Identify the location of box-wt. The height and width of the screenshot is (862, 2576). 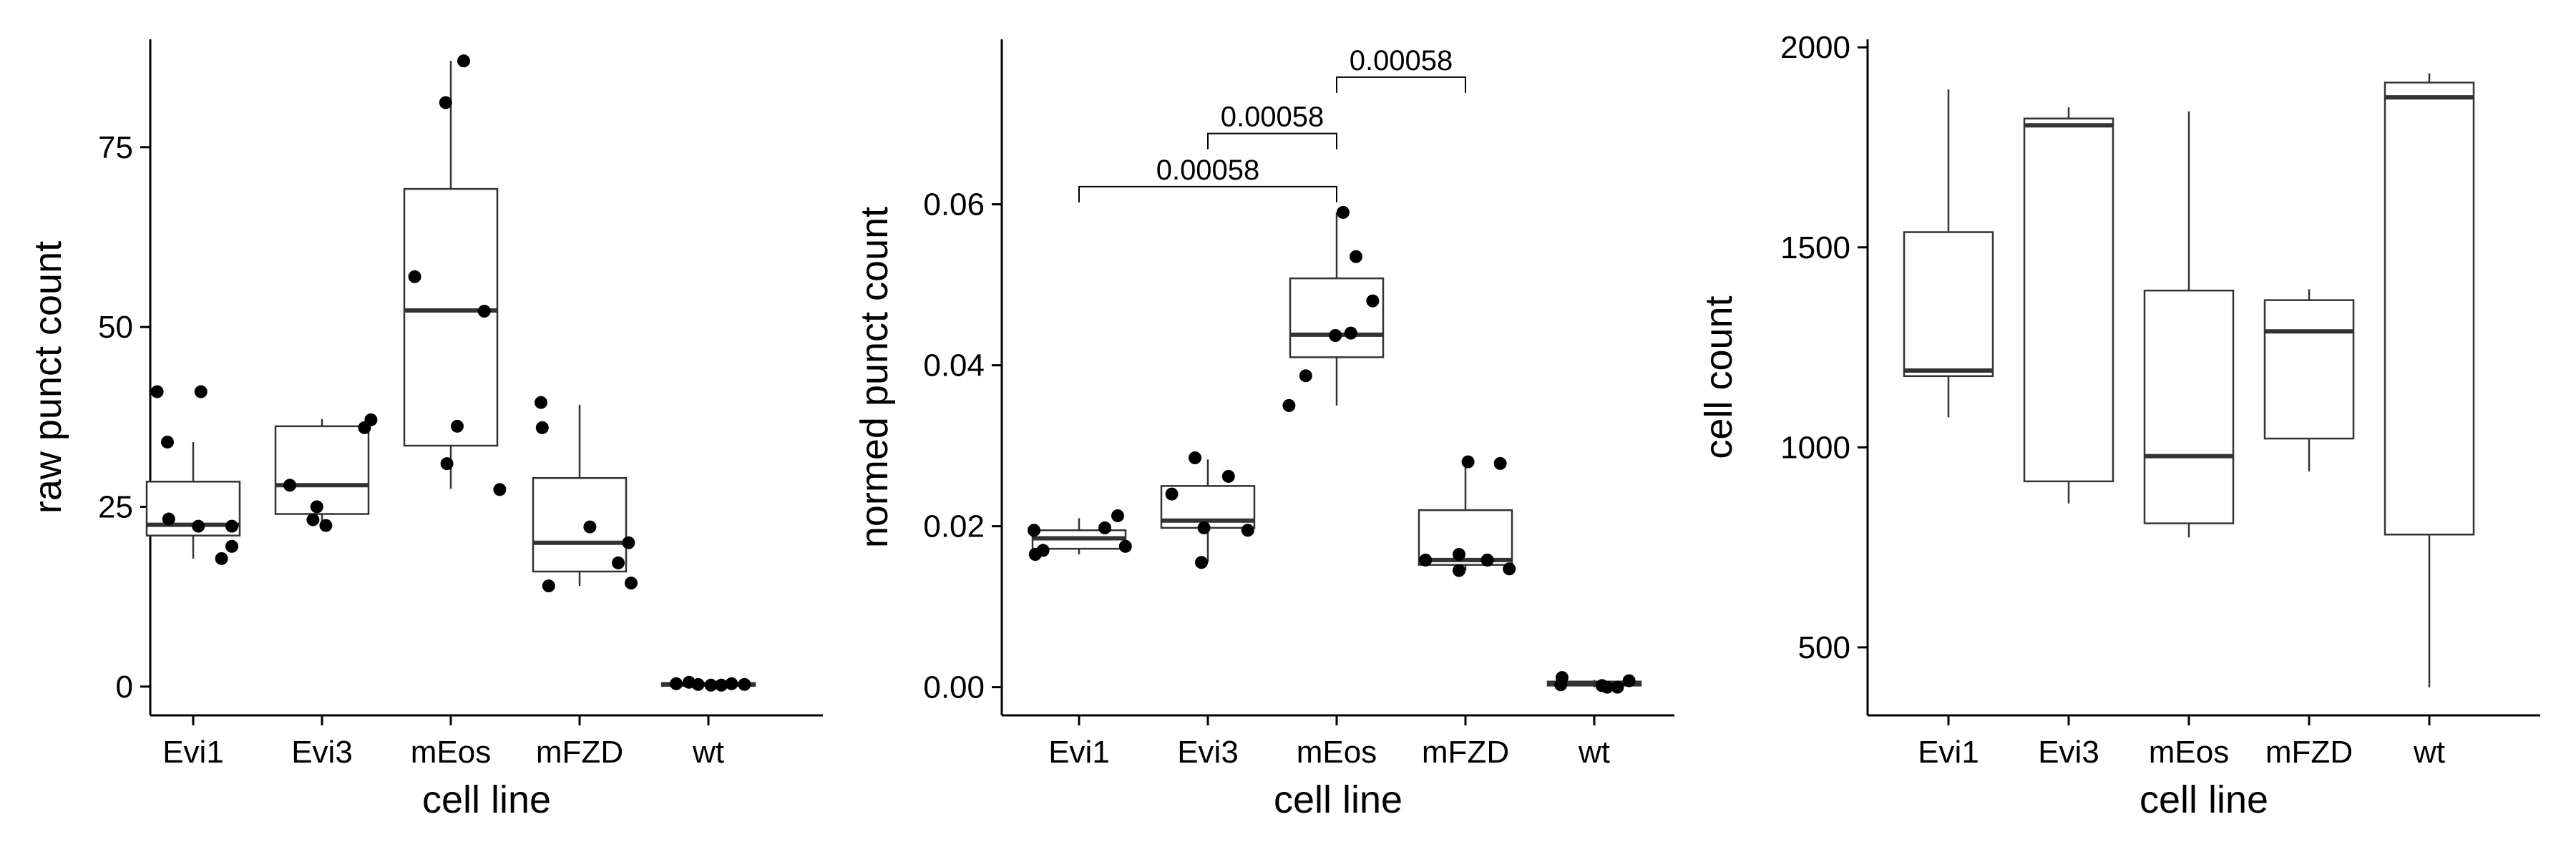
(2429, 380).